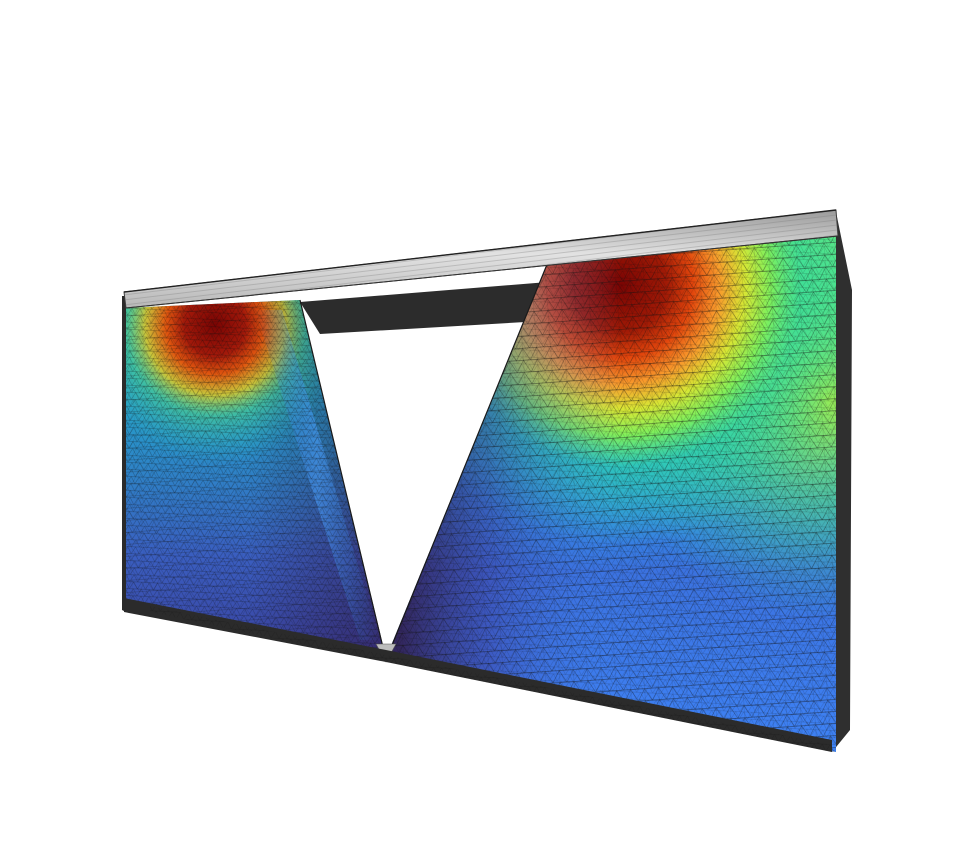  Describe the element at coordinates (842, 482) in the screenshot. I see `right-side-face` at that location.